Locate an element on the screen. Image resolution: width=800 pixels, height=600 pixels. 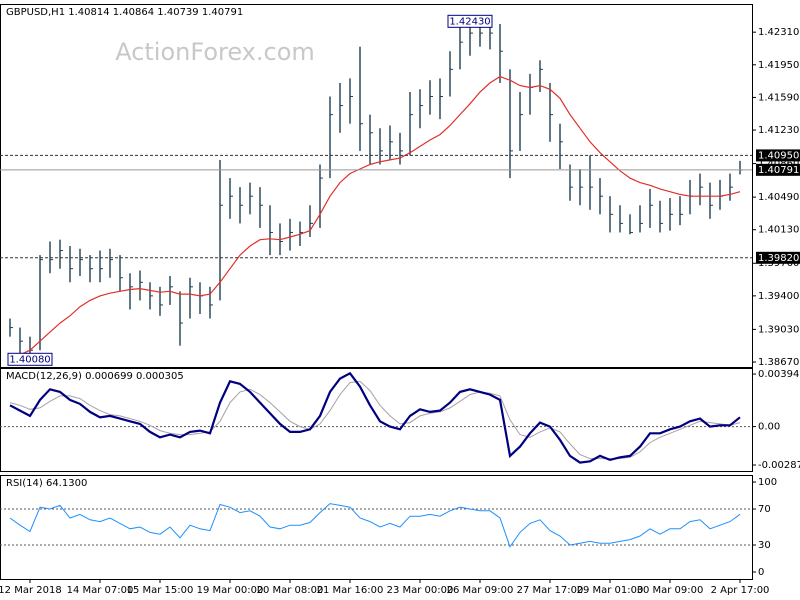
last-price-label: 1.40791 is located at coordinates (778, 170).